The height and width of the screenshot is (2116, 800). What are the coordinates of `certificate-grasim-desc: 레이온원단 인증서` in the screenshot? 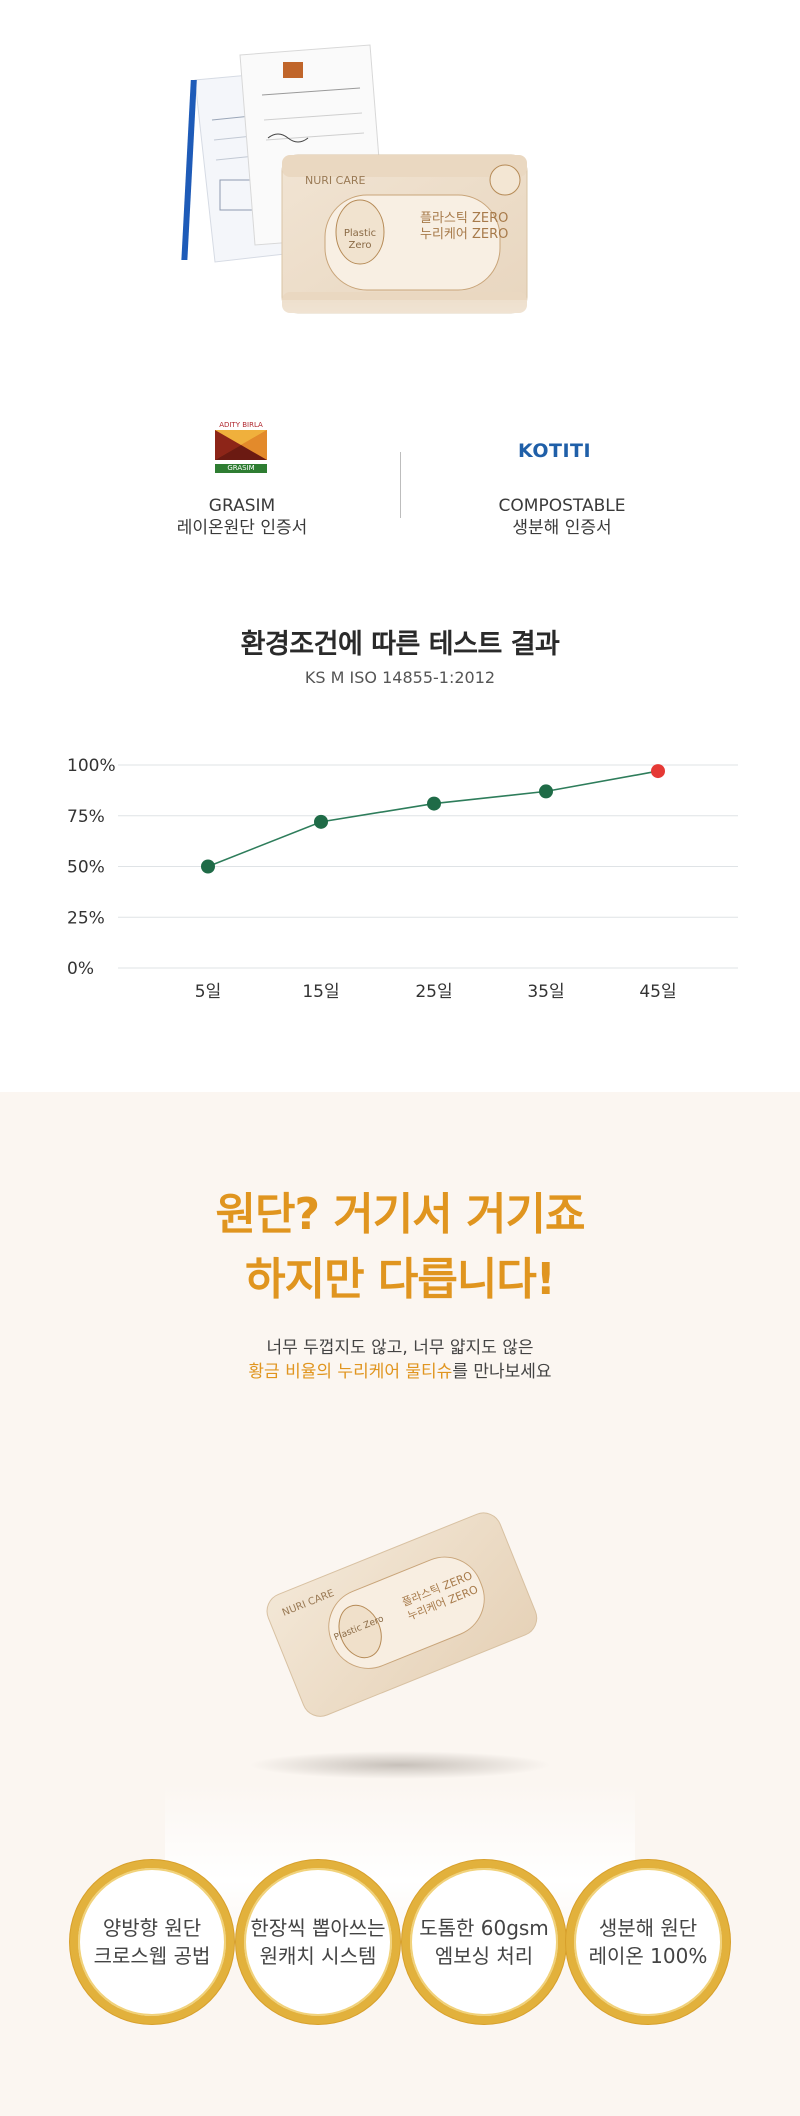 It's located at (242, 528).